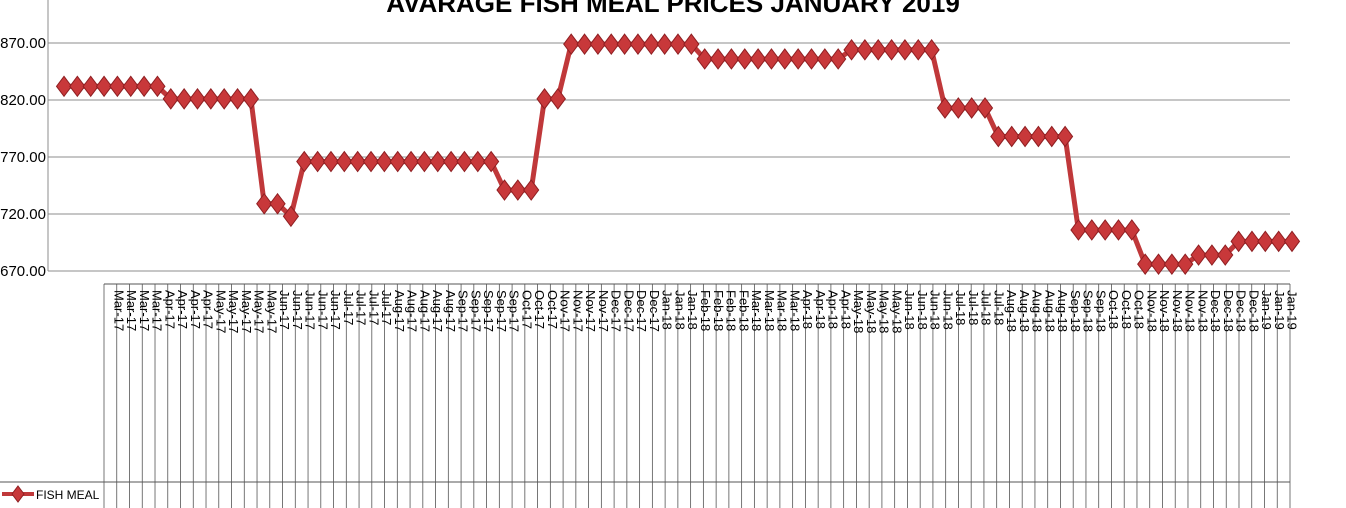 The height and width of the screenshot is (508, 1346). I want to click on y-tick-label: 870.00, so click(23, 43).